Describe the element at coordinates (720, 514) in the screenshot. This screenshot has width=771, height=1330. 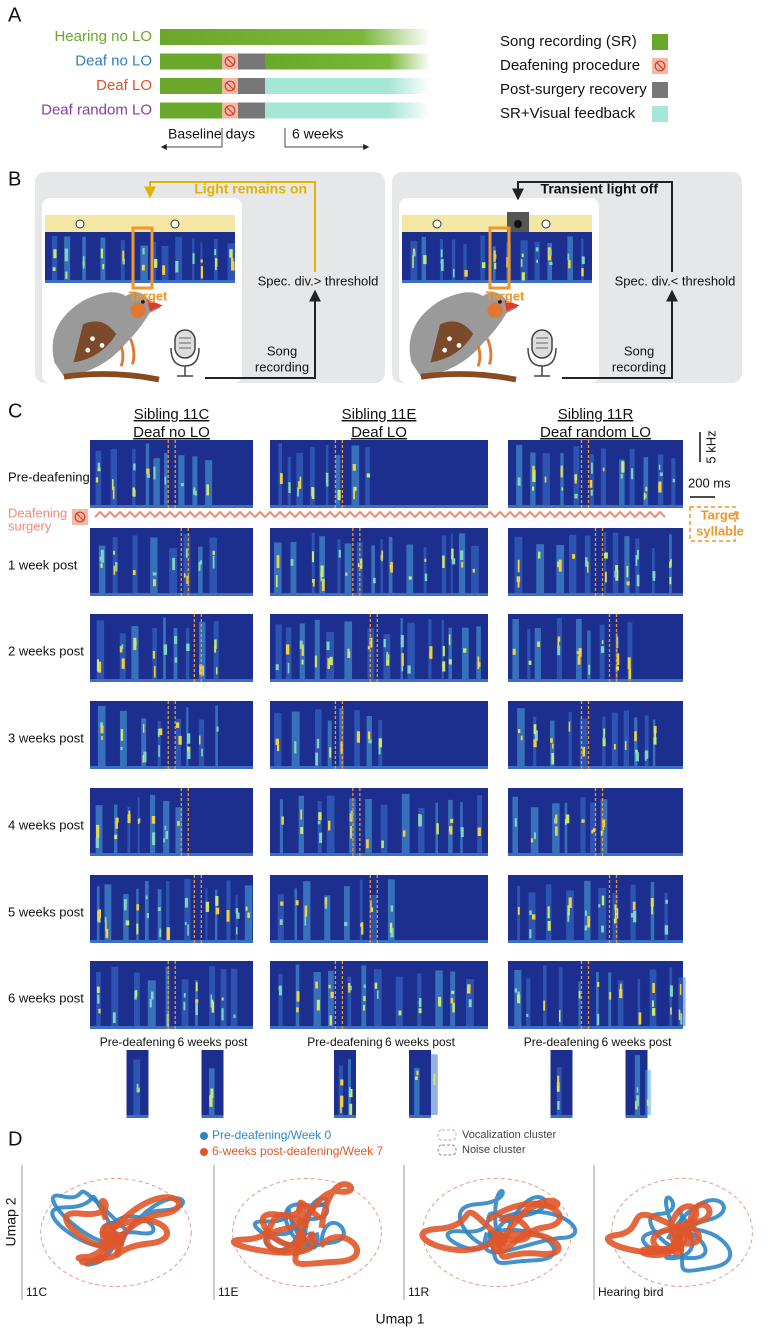
I see `target-legend: Target` at that location.